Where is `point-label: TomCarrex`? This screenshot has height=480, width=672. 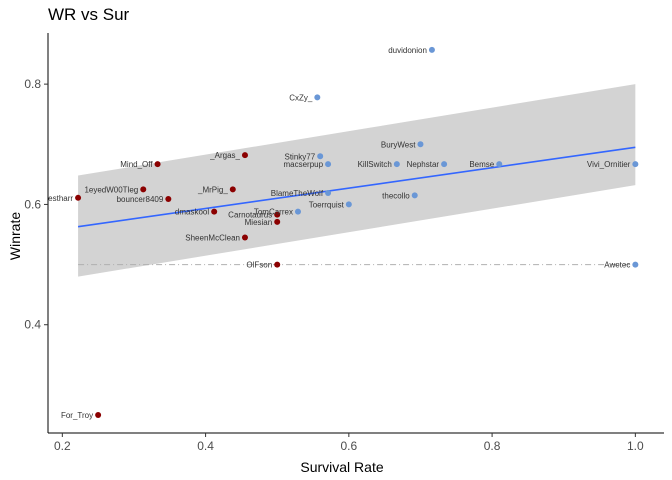 point-label: TomCarrex is located at coordinates (273, 212).